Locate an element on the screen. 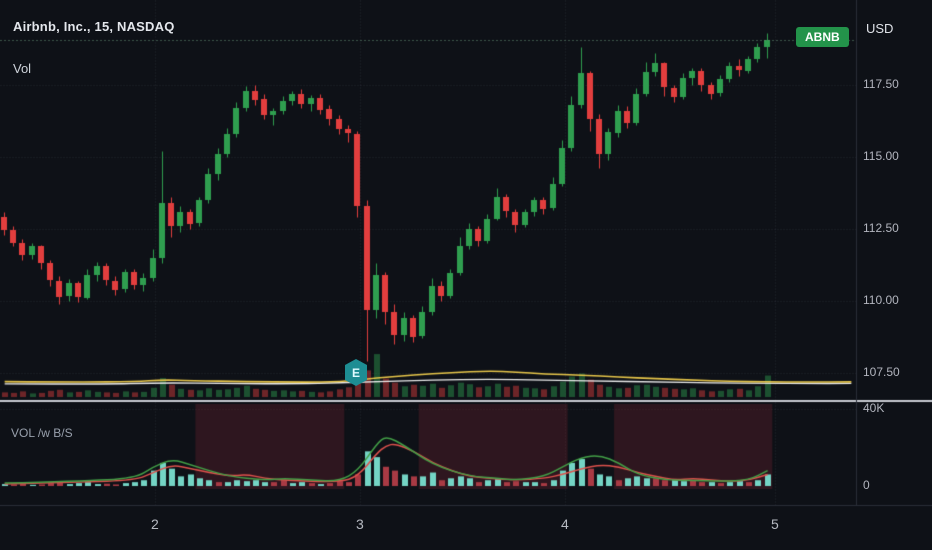 The image size is (932, 550). lower-tick-label: 40K is located at coordinates (874, 408).